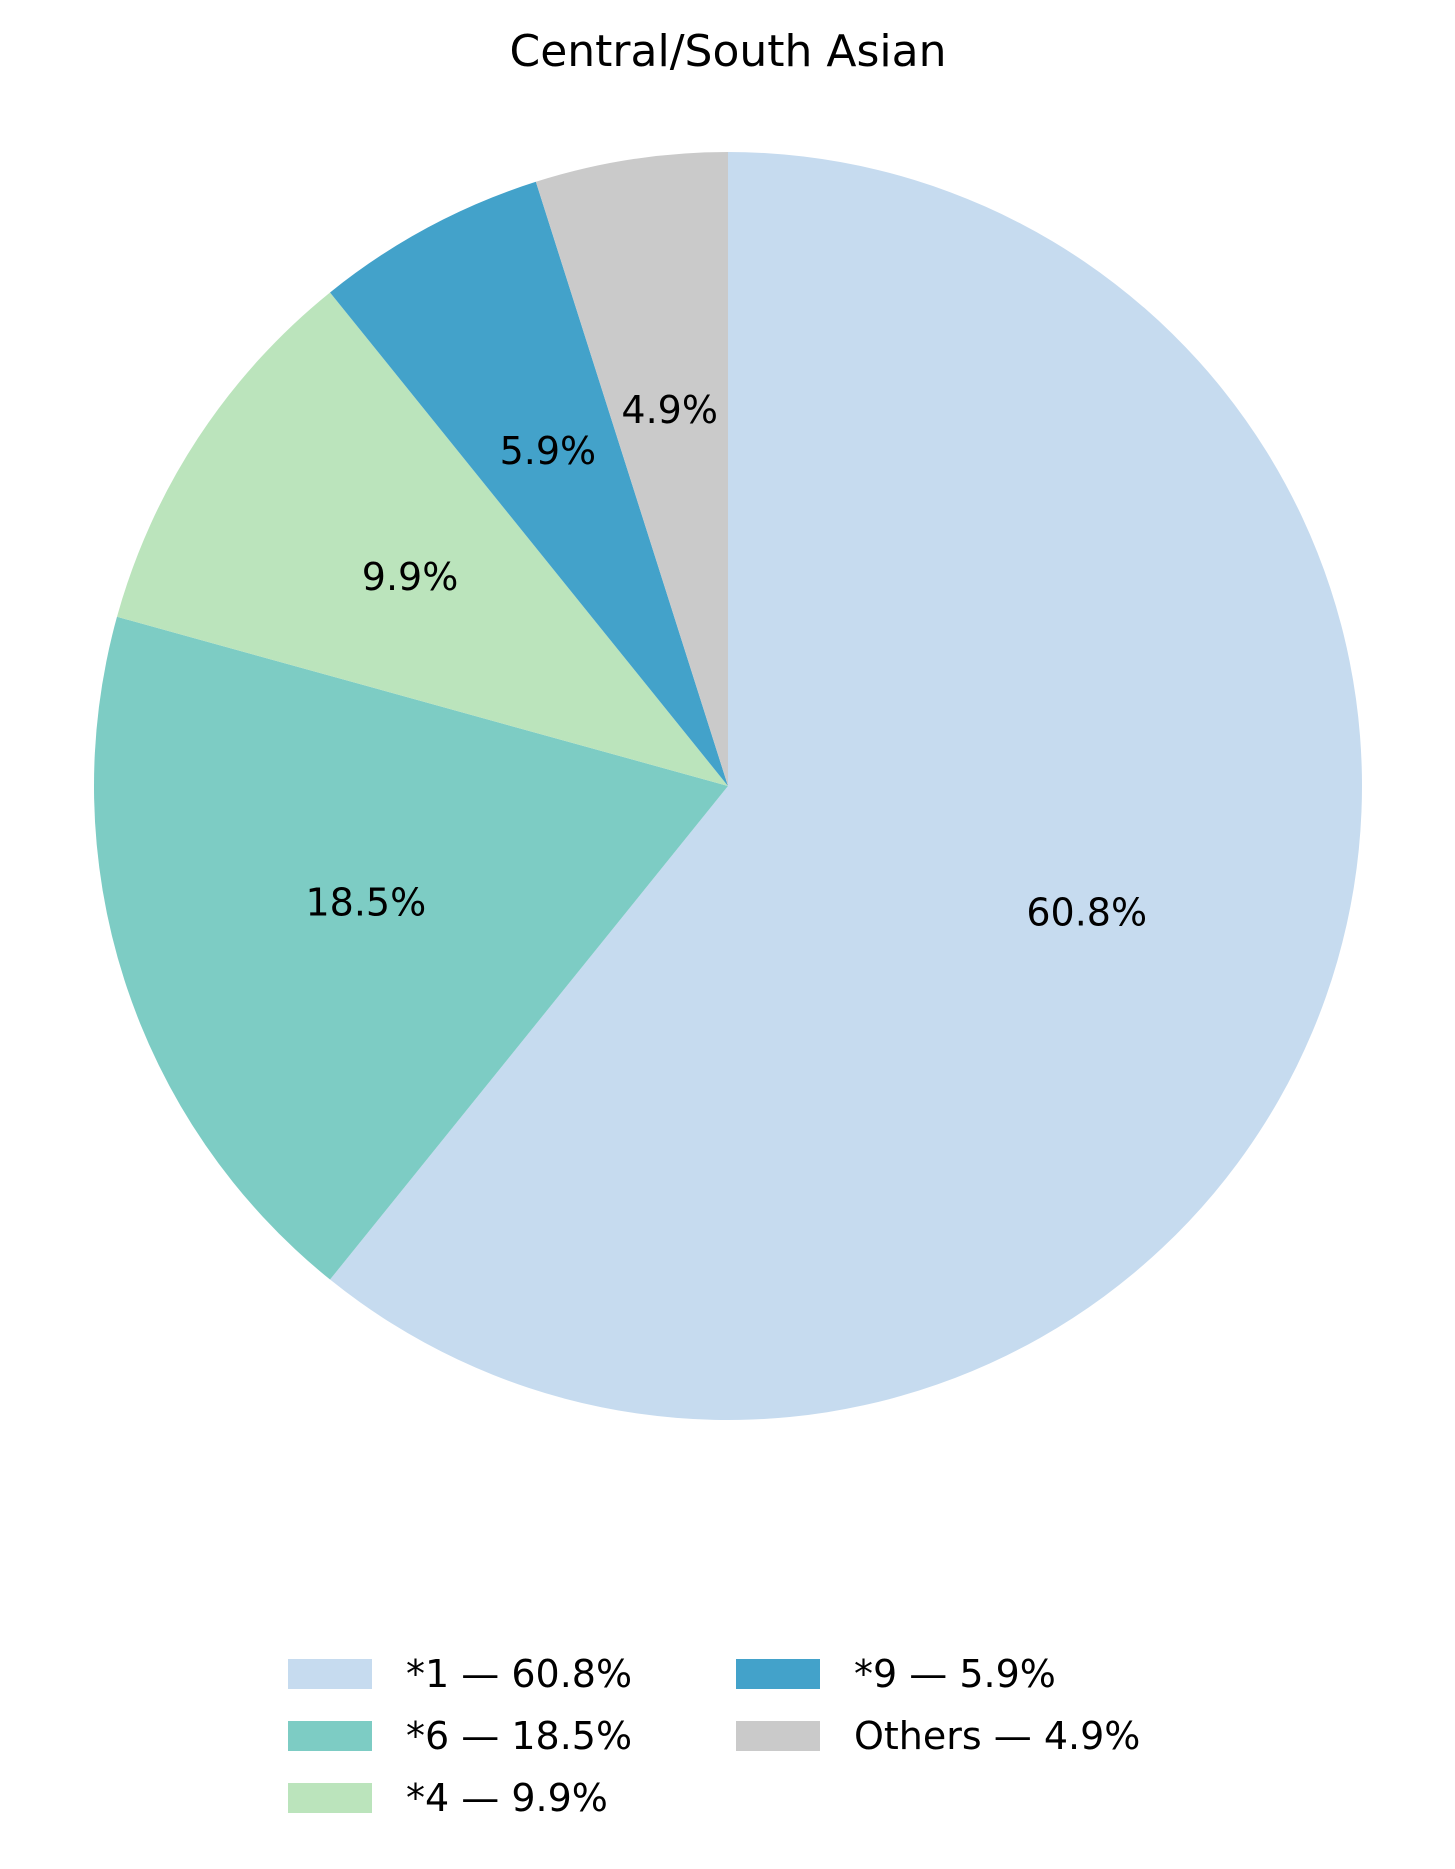  Describe the element at coordinates (955, 1674) in the screenshot. I see `legend-label-9: *9 — 5.9%` at that location.